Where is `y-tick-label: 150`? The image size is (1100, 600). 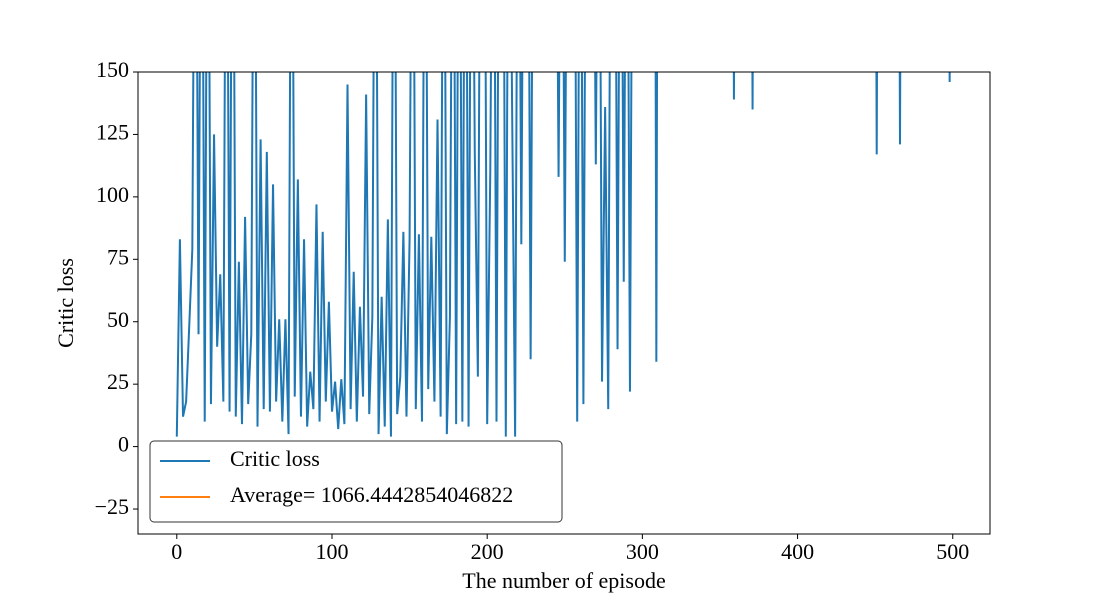
y-tick-label: 150 is located at coordinates (112, 69).